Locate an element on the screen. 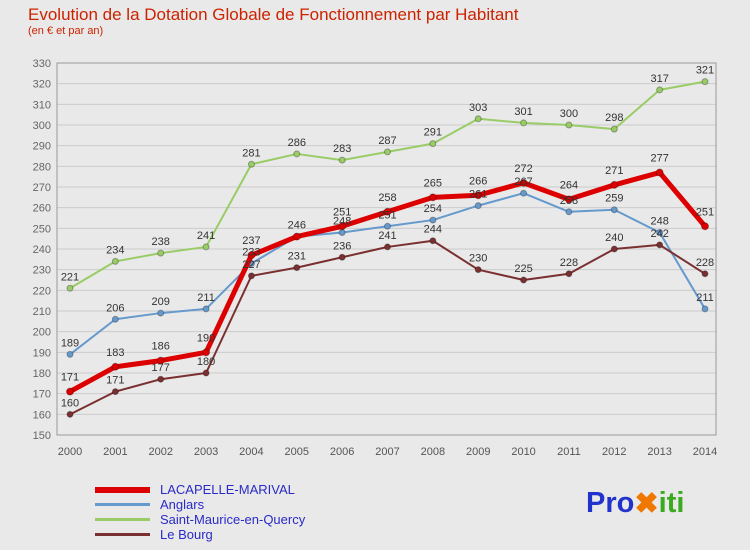 The image size is (750, 550). x-tick-label: 2004 is located at coordinates (251, 452).